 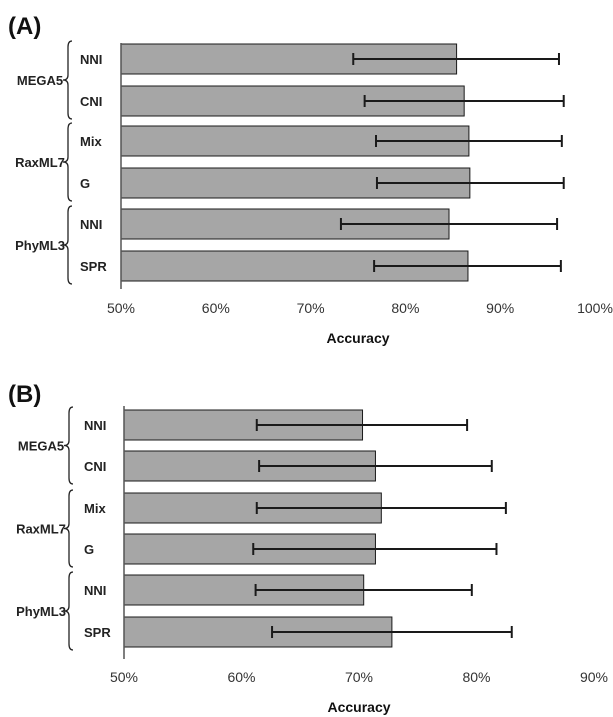 What do you see at coordinates (91, 141) in the screenshot?
I see `panel-a-category-label-3: Mix` at bounding box center [91, 141].